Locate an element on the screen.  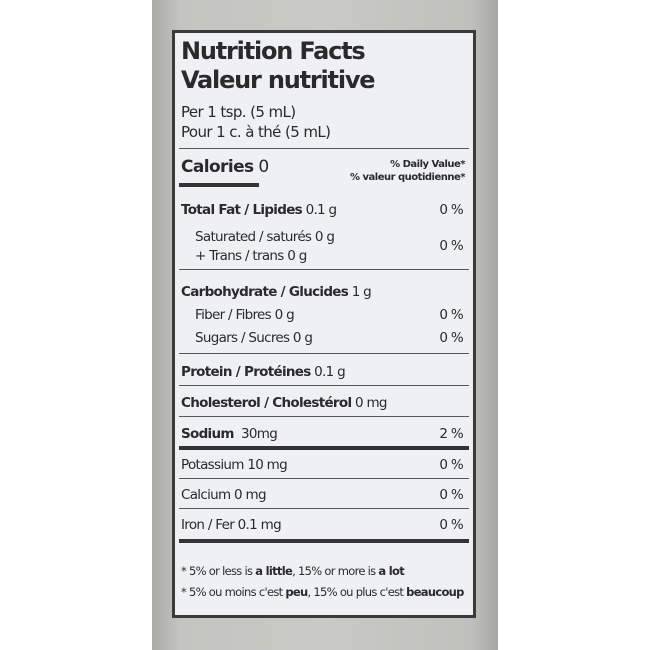
title-en: Nutrition Facts is located at coordinates (273, 51).